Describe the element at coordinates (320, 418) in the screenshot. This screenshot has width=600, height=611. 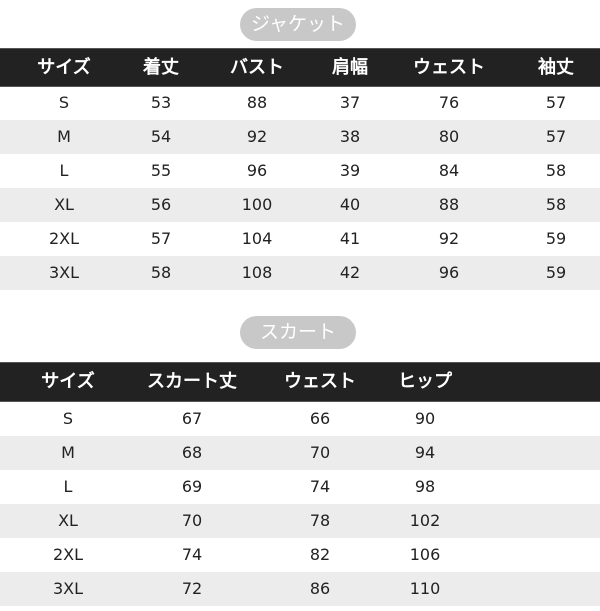
I see `measurement-cell: 66` at that location.